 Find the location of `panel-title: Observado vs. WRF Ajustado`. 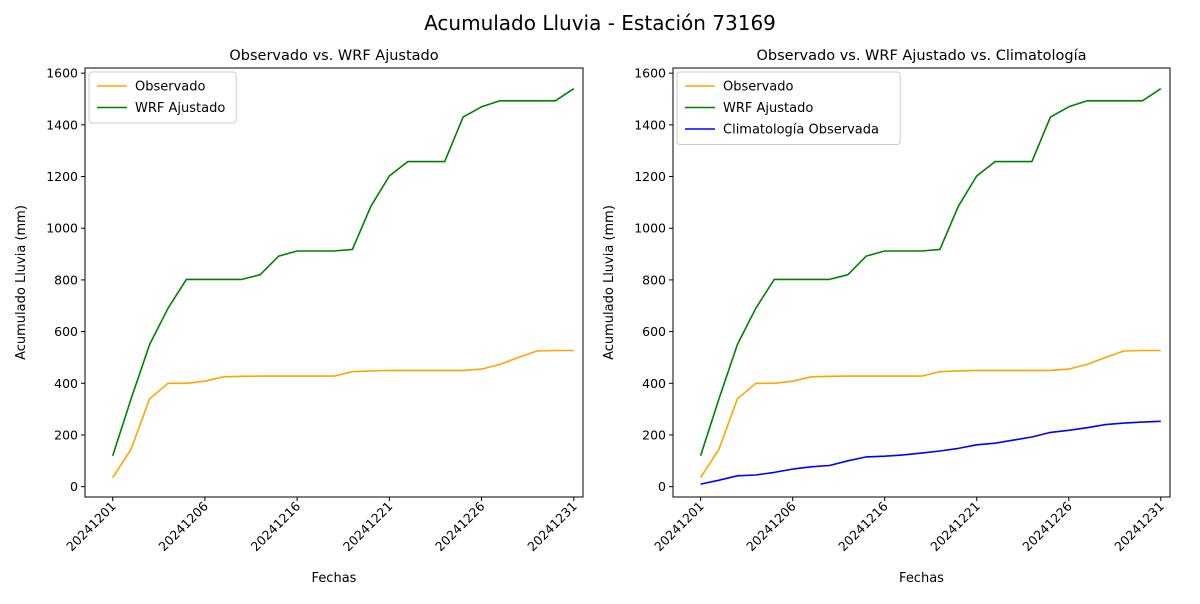

panel-title: Observado vs. WRF Ajustado is located at coordinates (333, 56).